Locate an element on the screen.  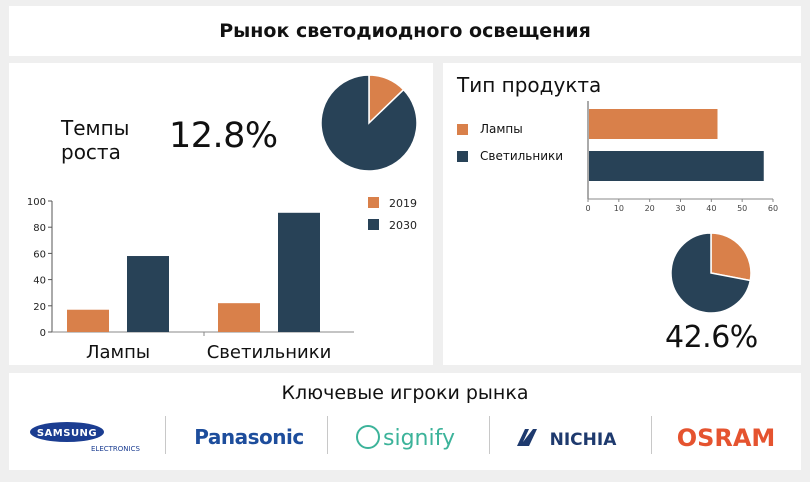
signify-logo: signify is located at coordinates (414, 438).